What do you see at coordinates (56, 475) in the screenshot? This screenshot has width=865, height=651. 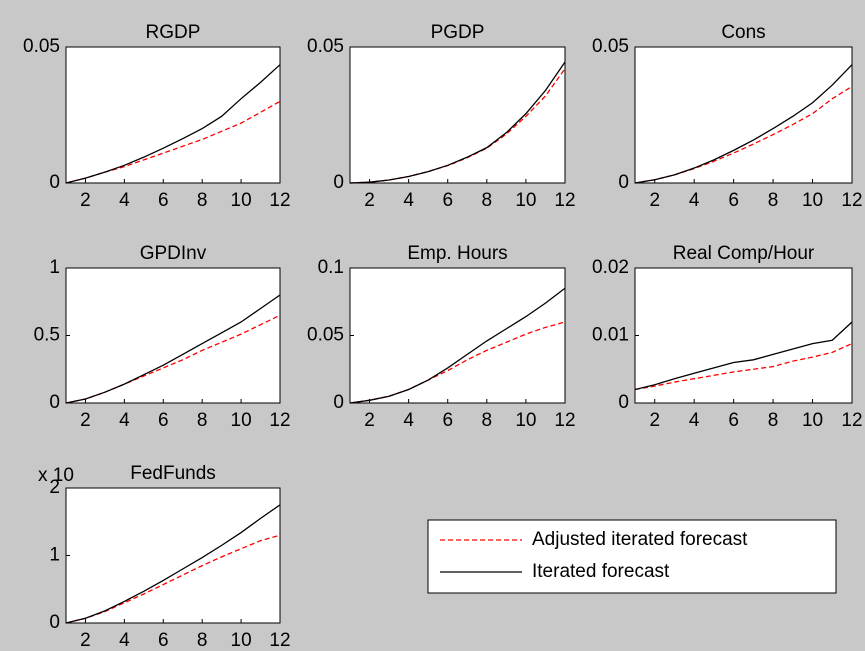 I see `exponent-label: x 10` at bounding box center [56, 475].